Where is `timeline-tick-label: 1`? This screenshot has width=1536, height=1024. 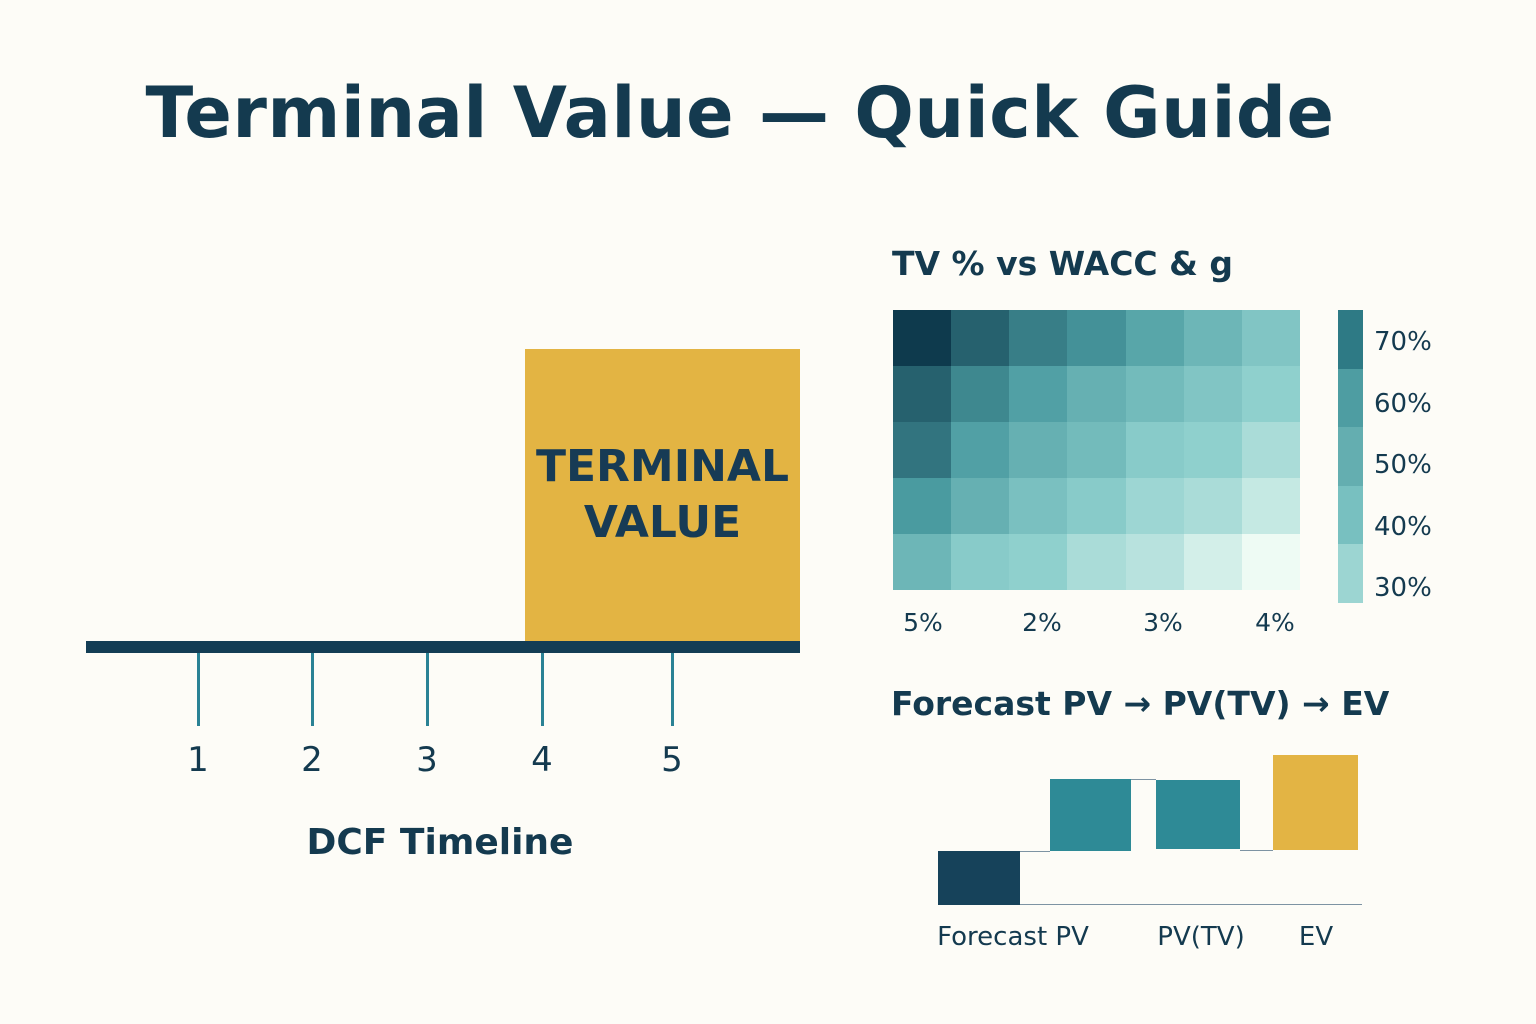 timeline-tick-label: 1 is located at coordinates (198, 760).